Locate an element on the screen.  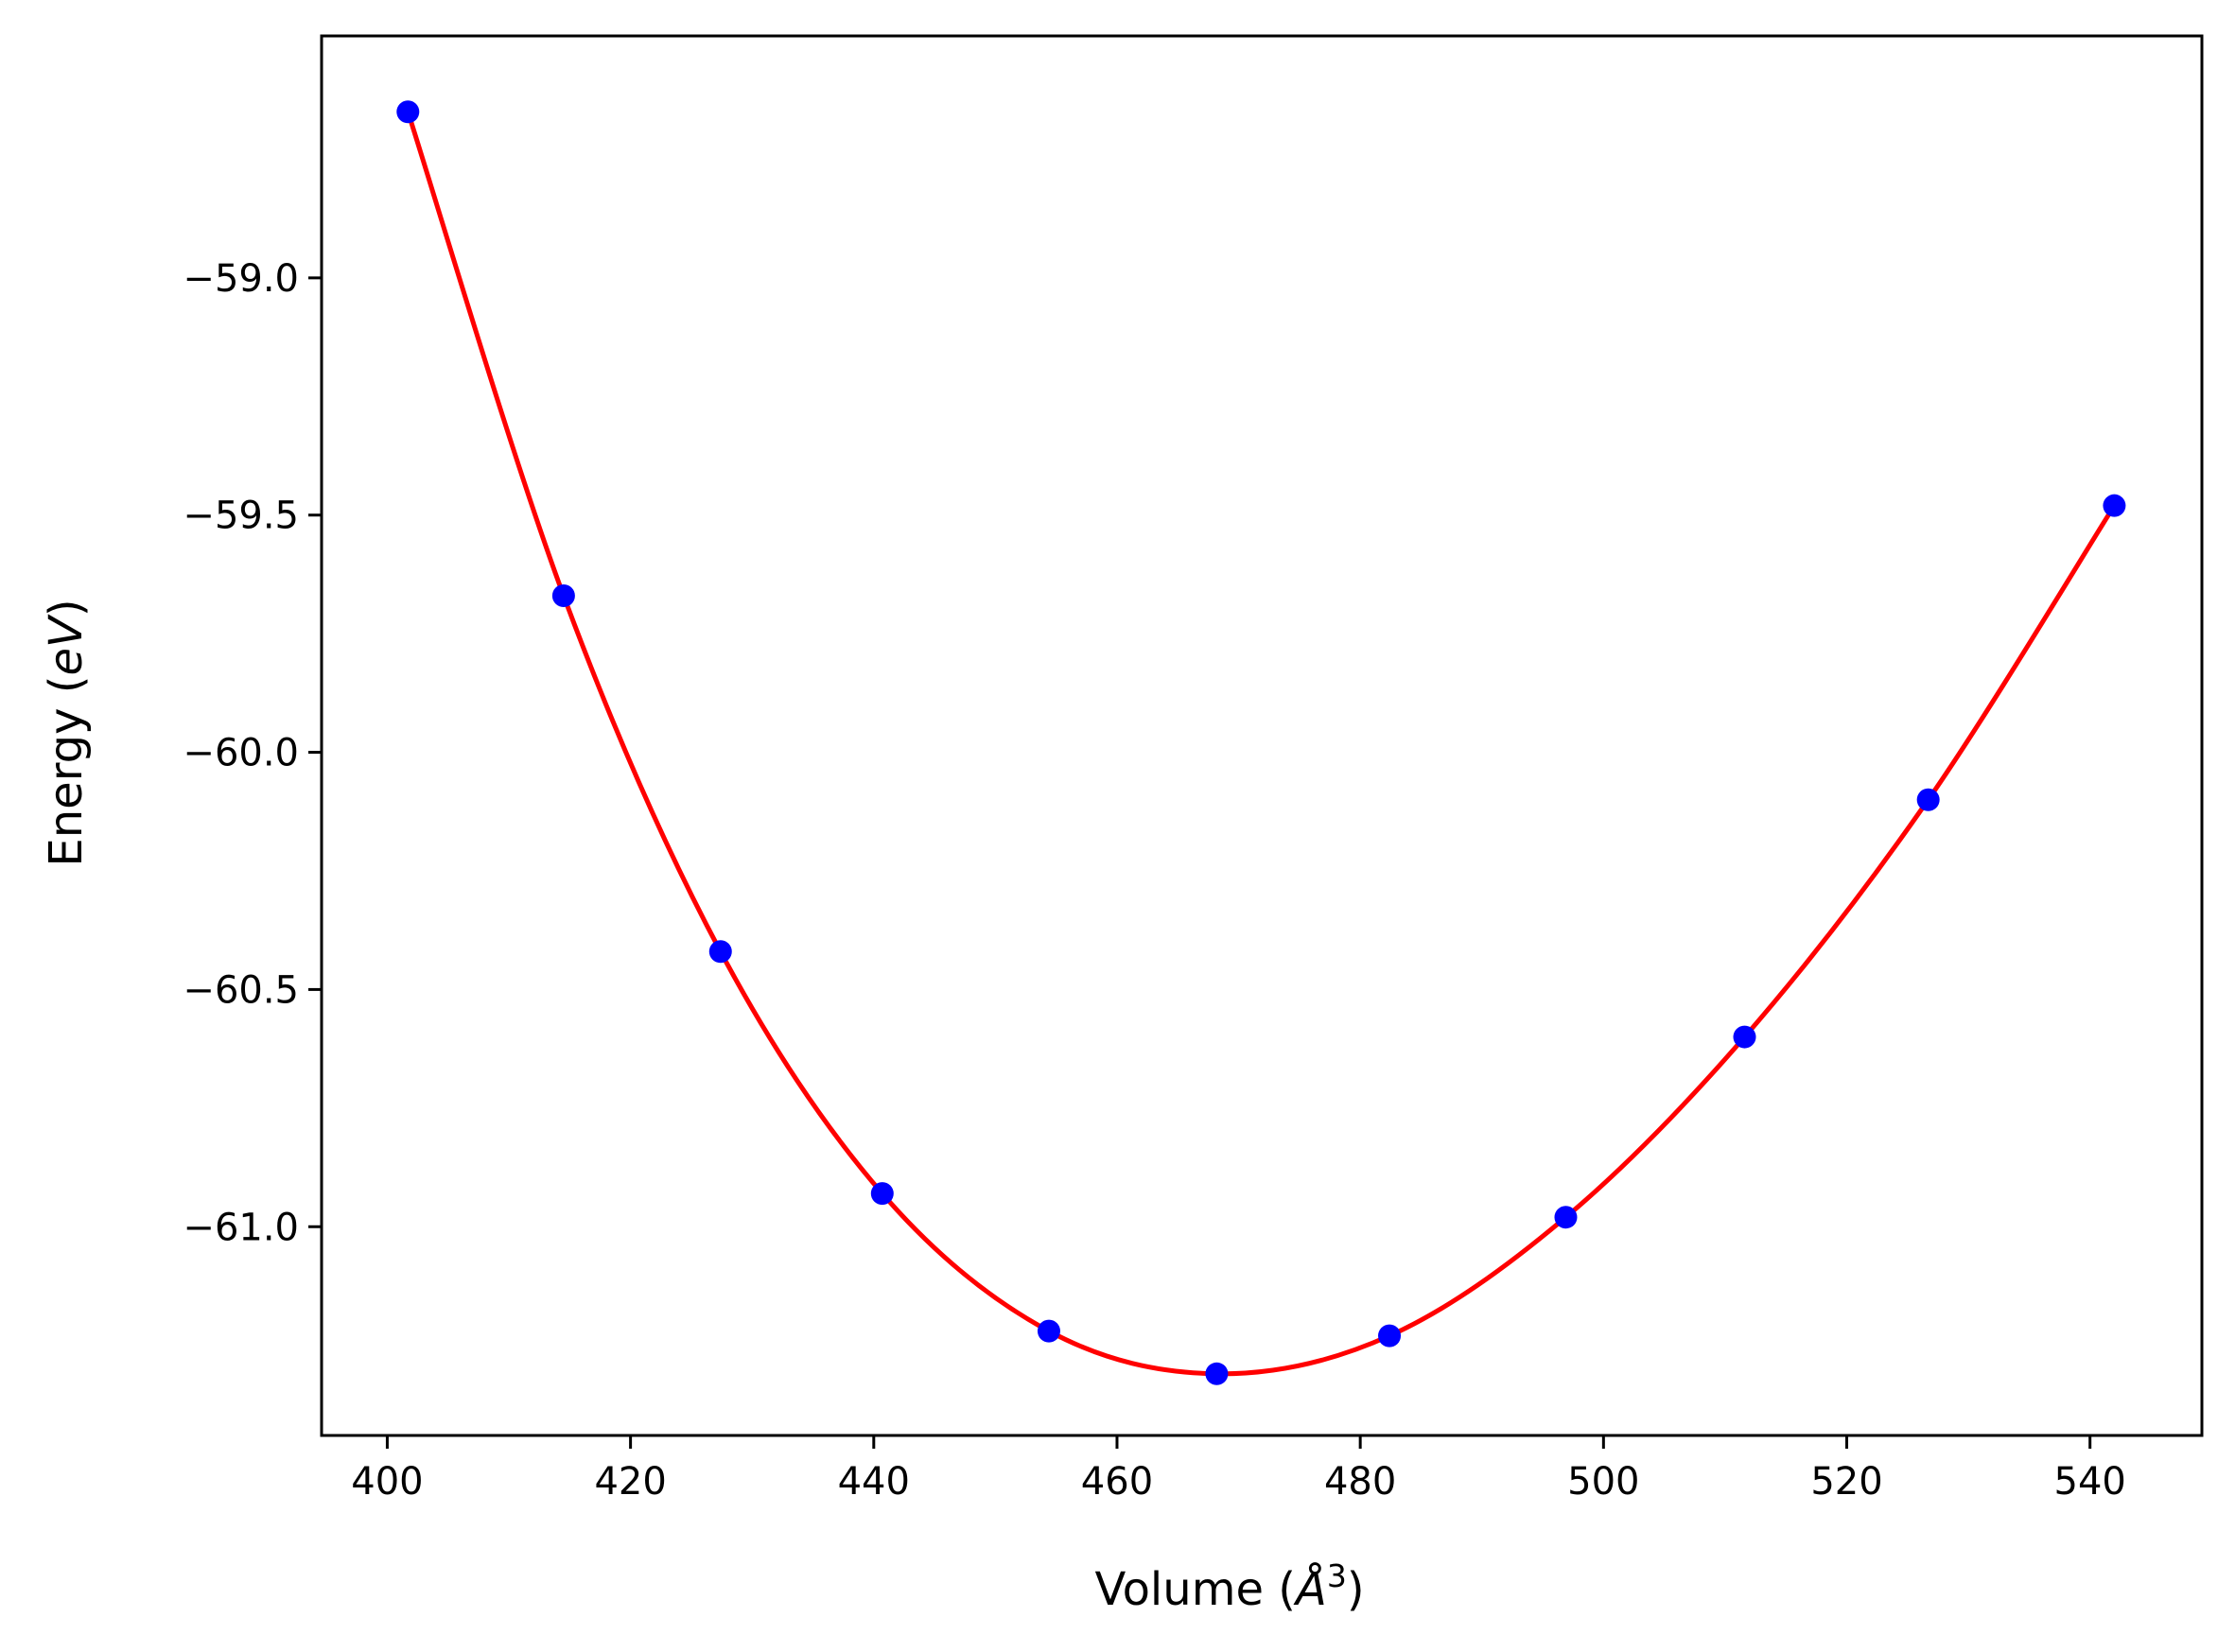
x-tick-label: 500 is located at coordinates (1603, 1482).